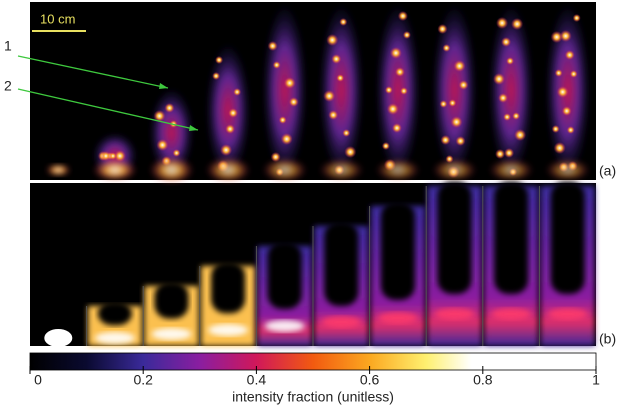 This screenshot has height=413, width=624. What do you see at coordinates (8, 46) in the screenshot?
I see `annotation: 1` at bounding box center [8, 46].